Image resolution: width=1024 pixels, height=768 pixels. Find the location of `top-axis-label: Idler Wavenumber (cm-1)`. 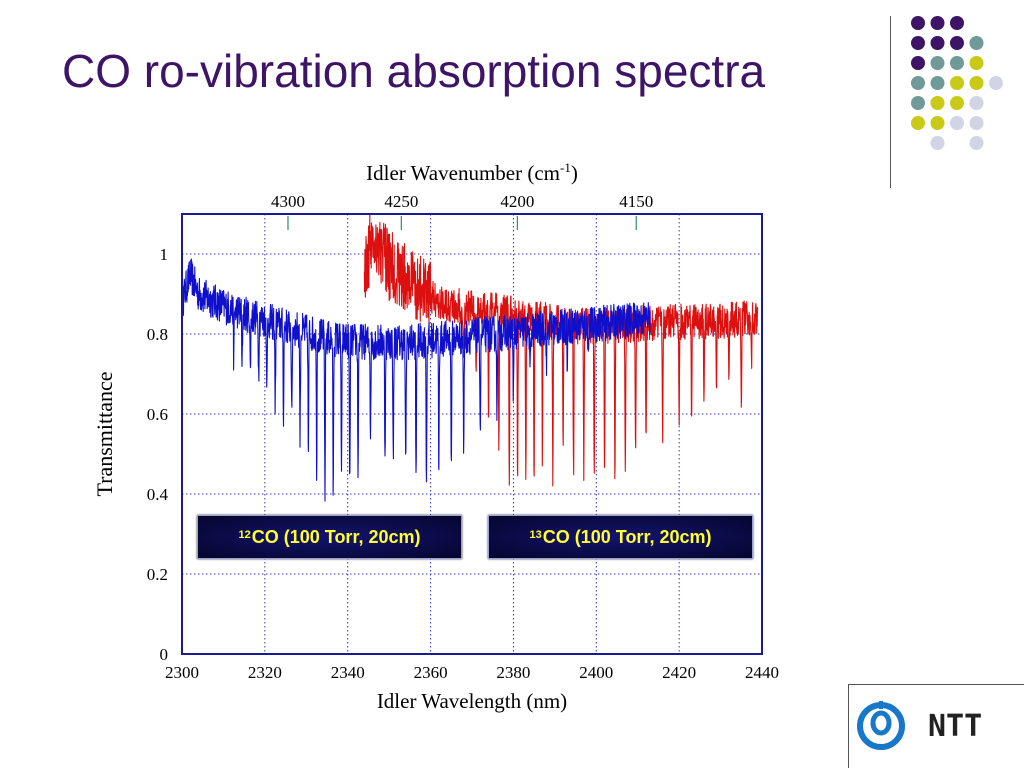

top-axis-label: Idler Wavenumber (cm-1) is located at coordinates (472, 172).